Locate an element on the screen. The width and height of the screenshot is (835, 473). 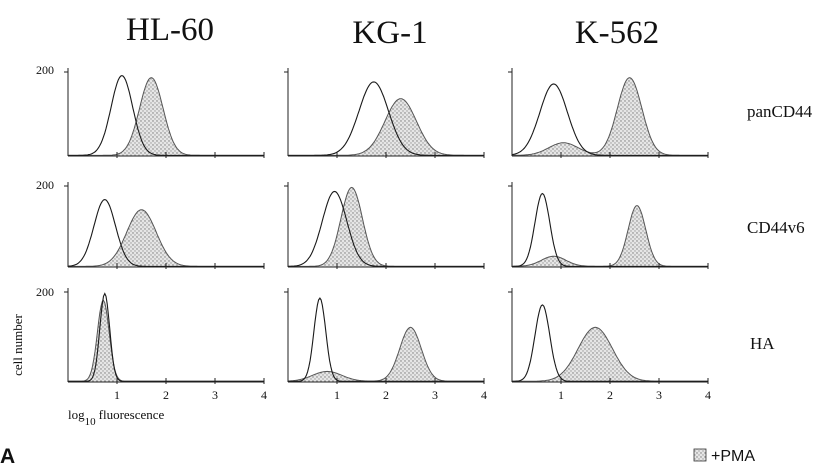
row-label-pancd44: panCD44 is located at coordinates (780, 111).